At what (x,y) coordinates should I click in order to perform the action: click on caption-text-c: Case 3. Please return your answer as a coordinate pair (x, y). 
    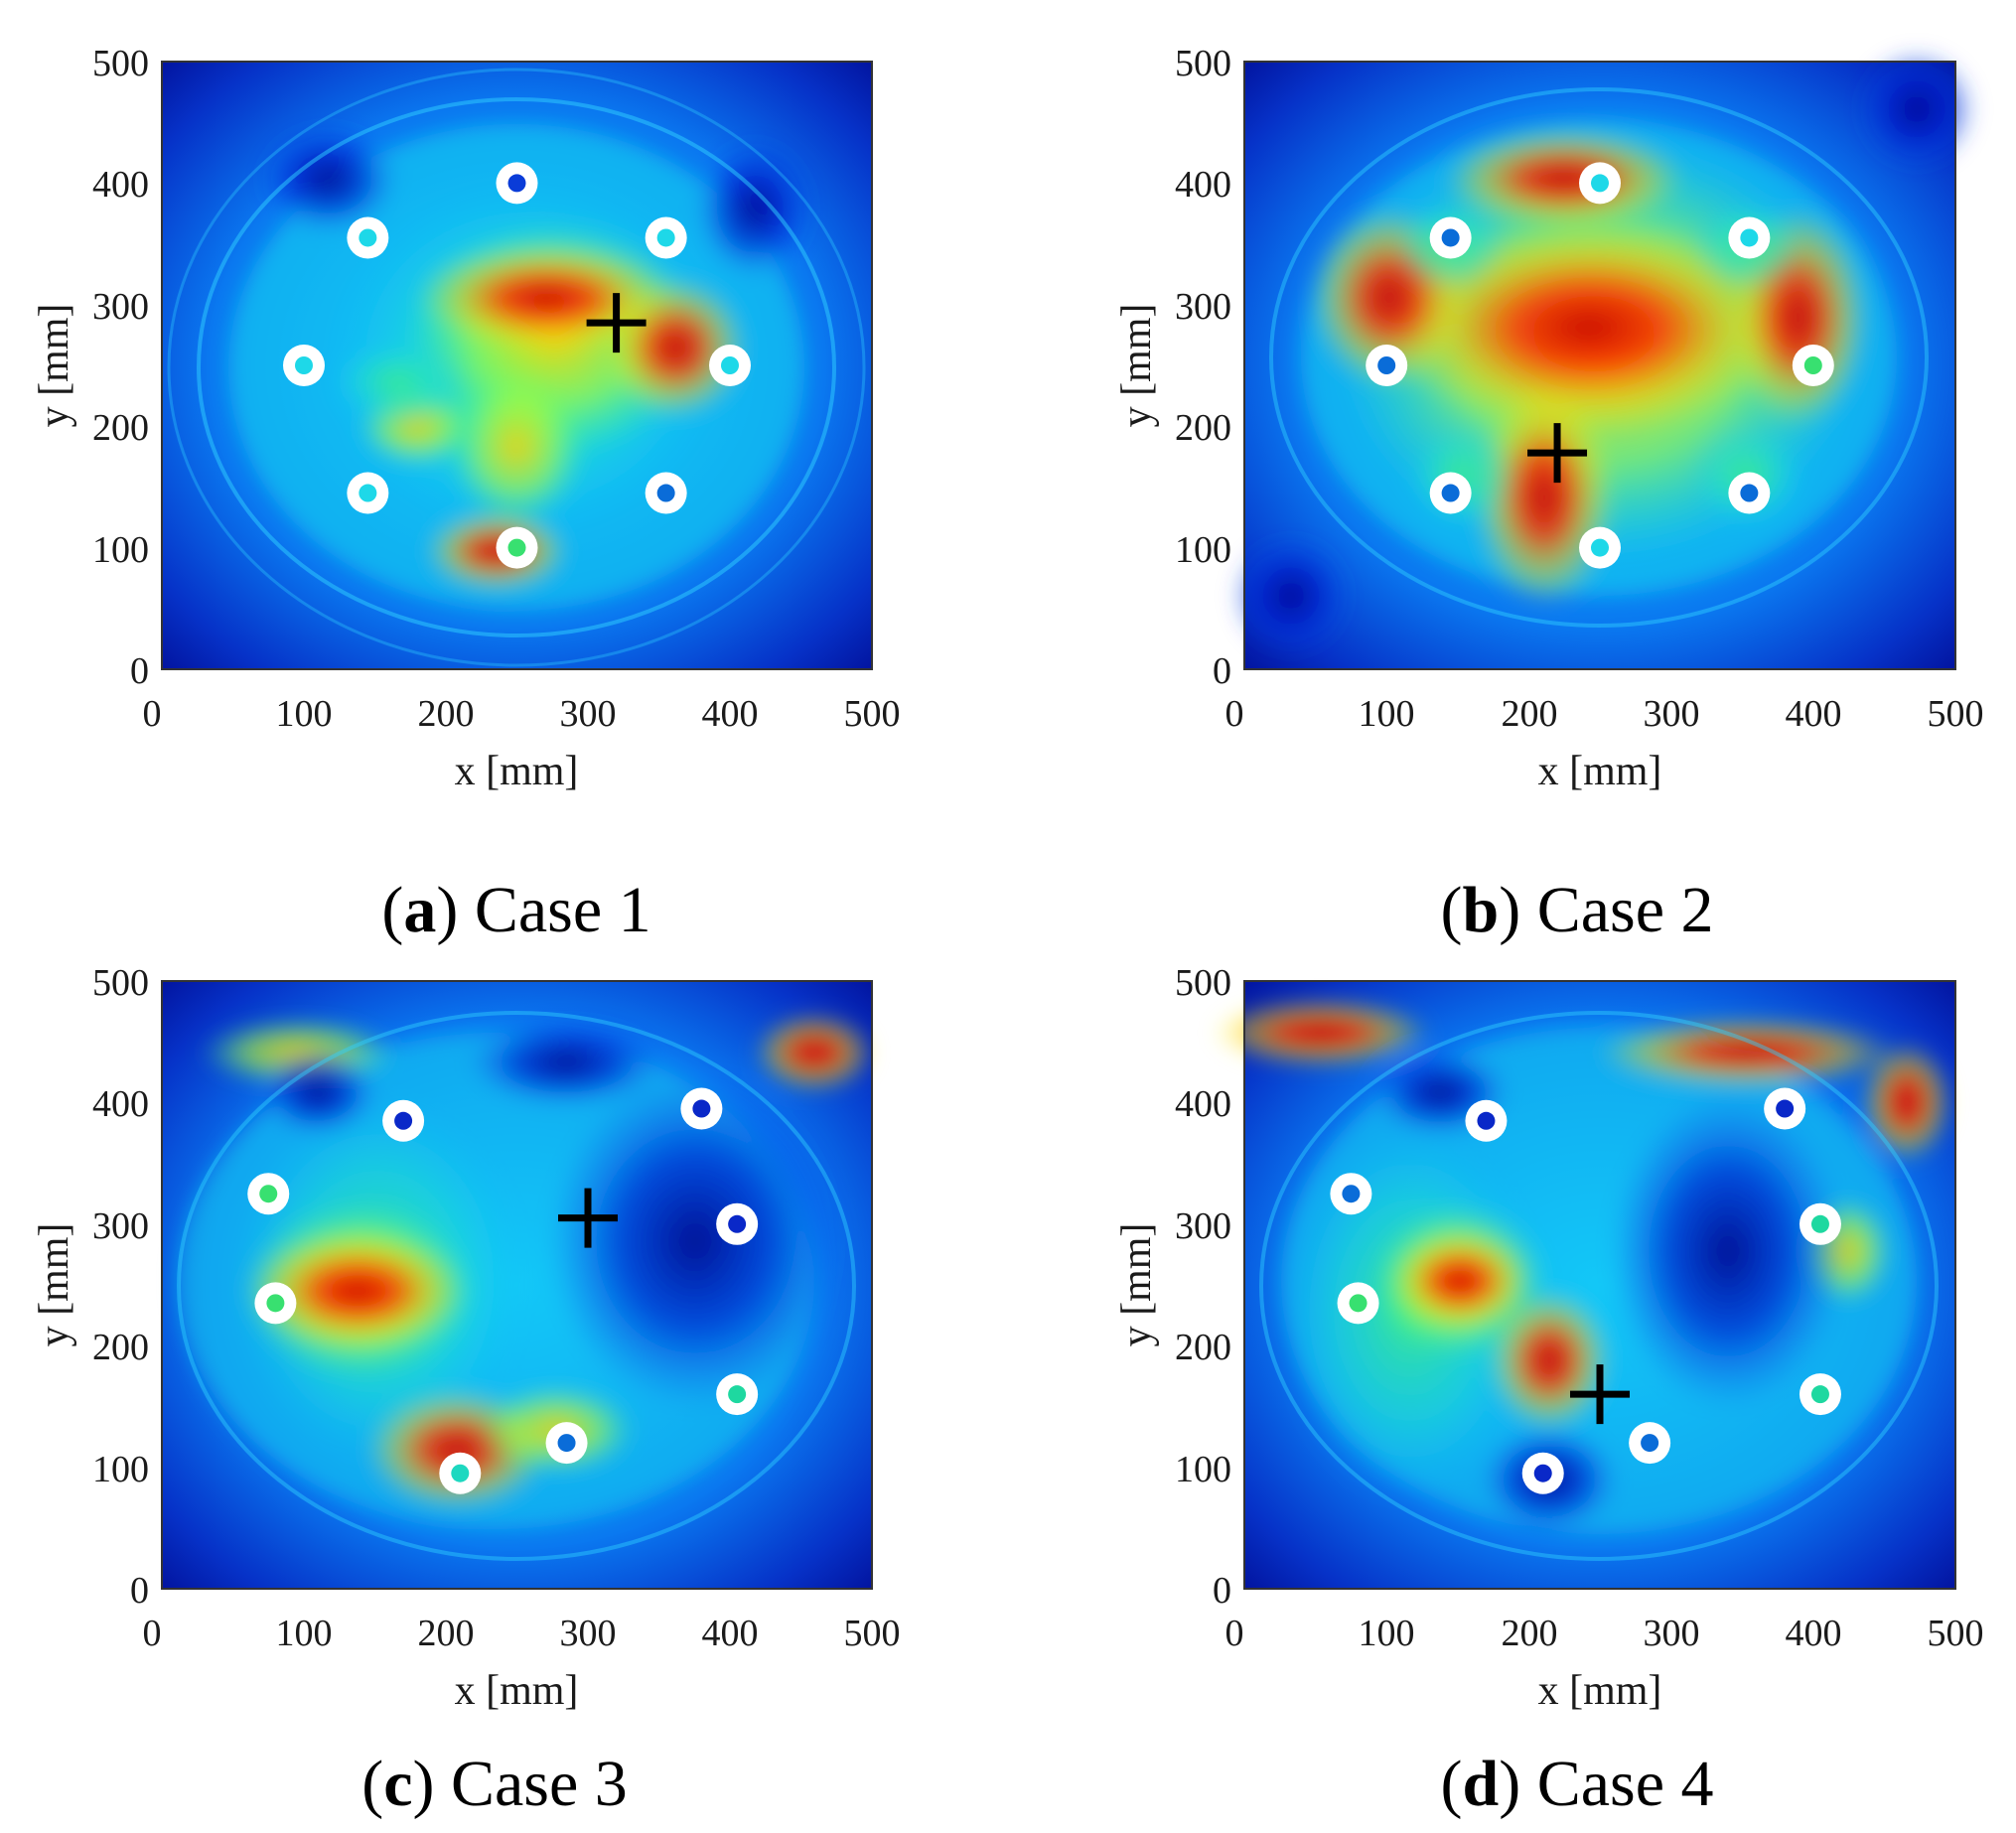
    Looking at the image, I should click on (539, 1784).